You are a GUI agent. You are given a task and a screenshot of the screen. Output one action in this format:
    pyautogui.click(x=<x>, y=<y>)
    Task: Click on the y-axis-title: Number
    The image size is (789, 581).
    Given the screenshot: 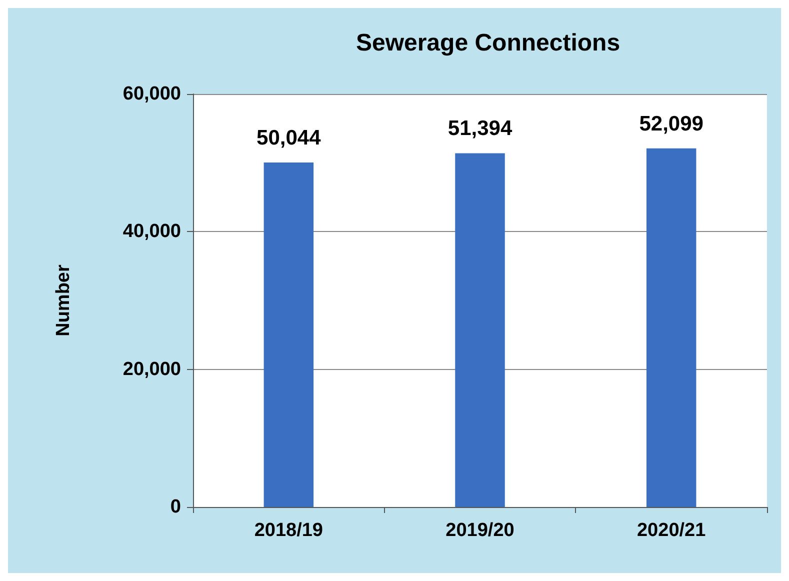 What is the action you would take?
    pyautogui.click(x=63, y=300)
    